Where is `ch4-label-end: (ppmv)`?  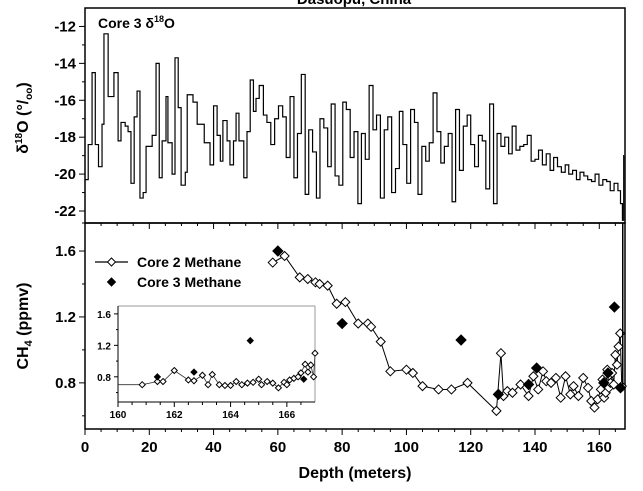 ch4-label-end: (ppmv) is located at coordinates (23, 311).